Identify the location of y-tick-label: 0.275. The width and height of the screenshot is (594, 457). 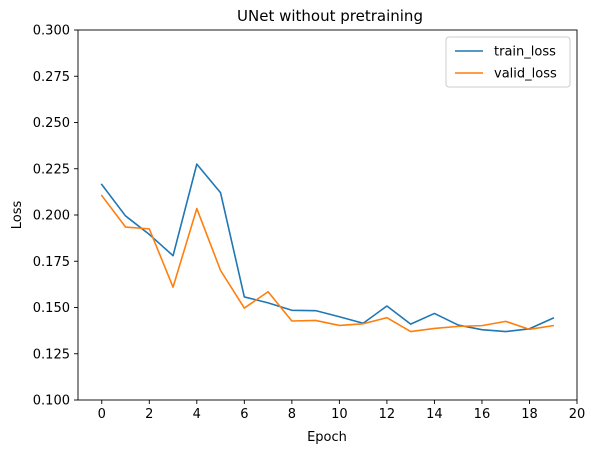
(51, 77).